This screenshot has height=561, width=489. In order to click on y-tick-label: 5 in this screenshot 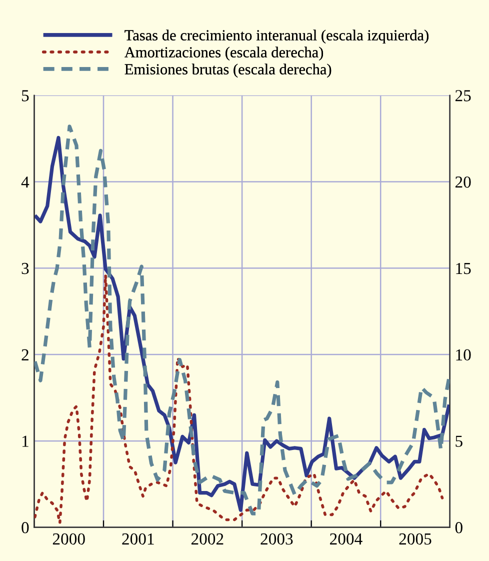, I will do `click(25, 96)`.